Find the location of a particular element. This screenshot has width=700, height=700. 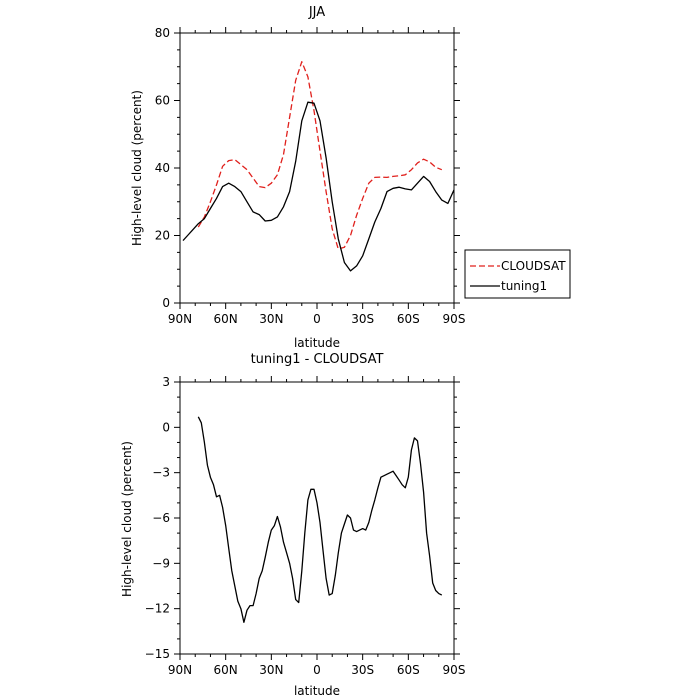

top-chart-title: JJA is located at coordinates (316, 12).